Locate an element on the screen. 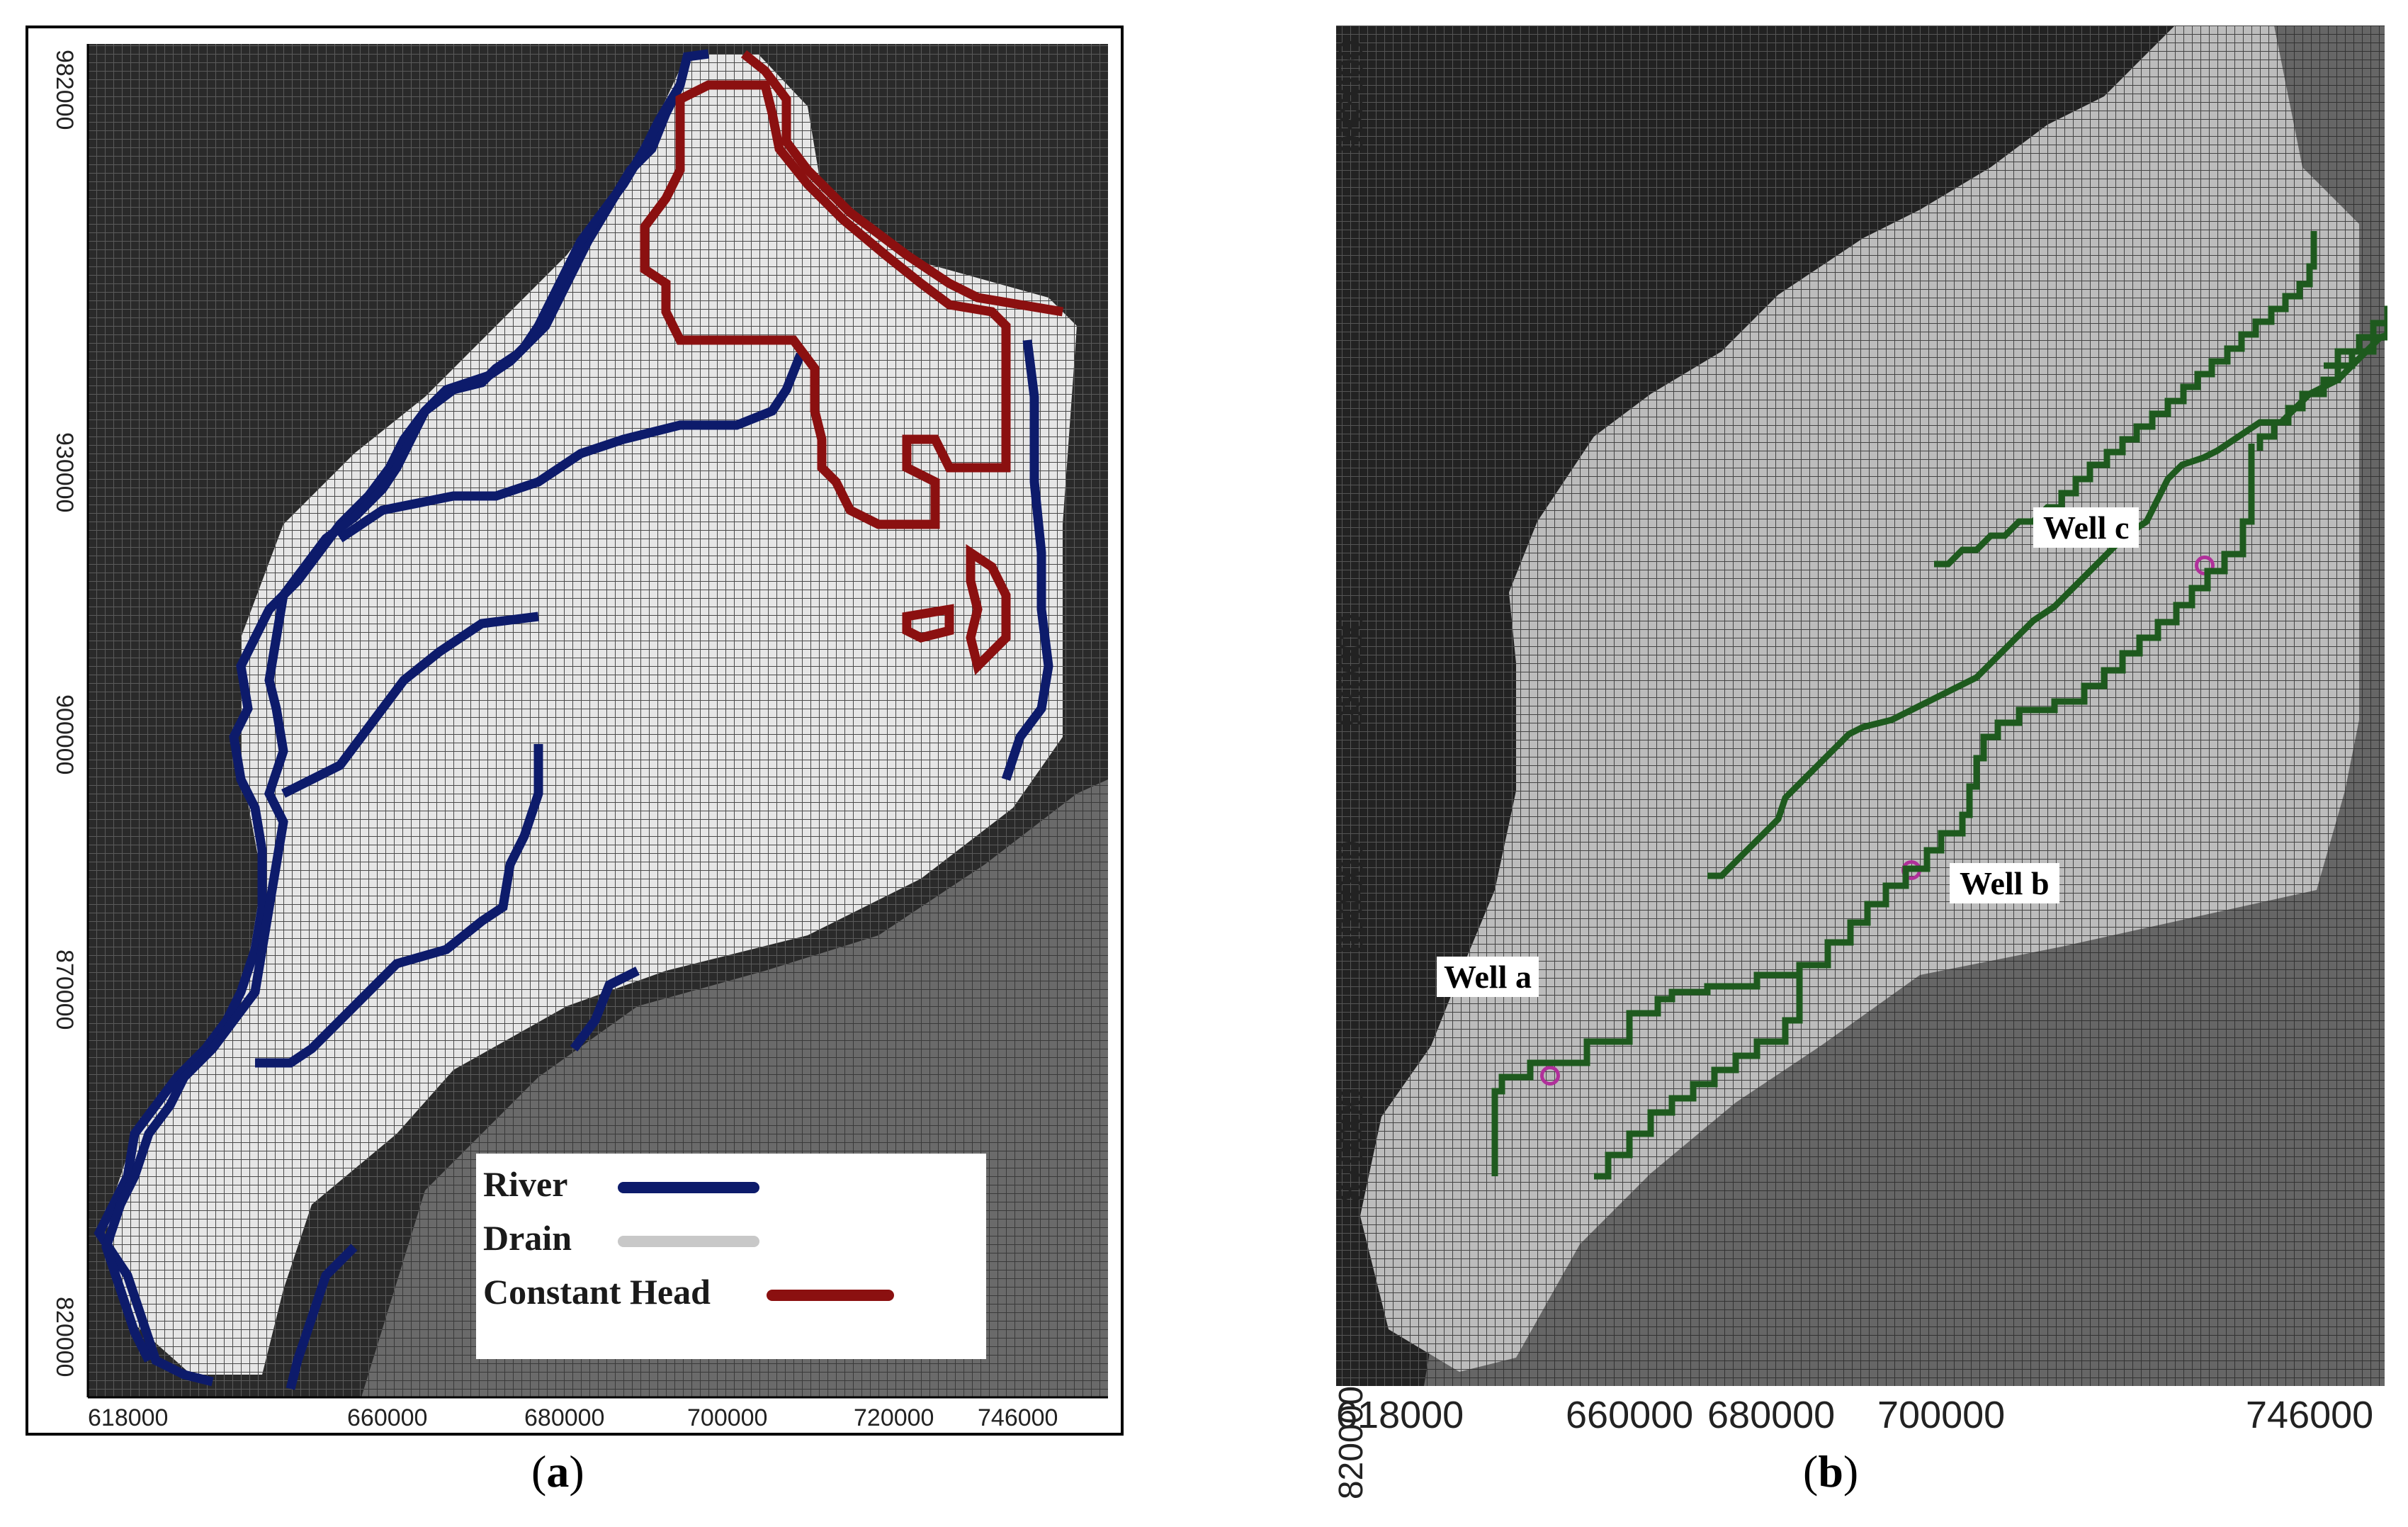 The width and height of the screenshot is (2408, 1527). map-b-x-tick-618000: 618000 is located at coordinates (1400, 1415).